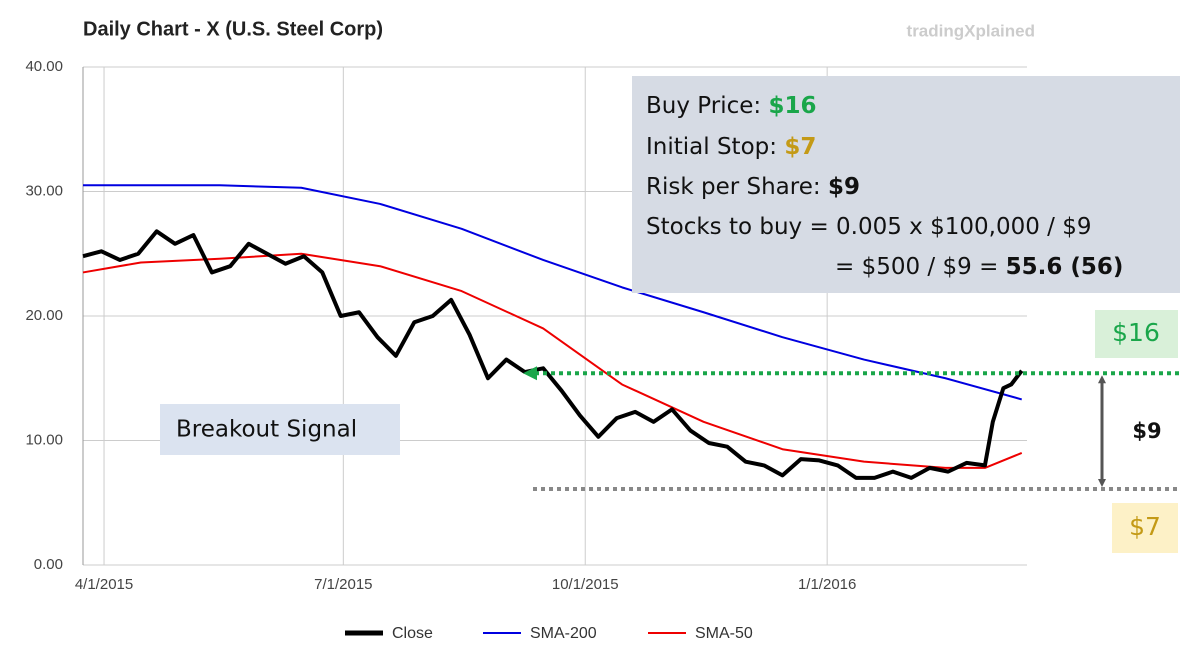 Image resolution: width=1200 pixels, height=657 pixels. What do you see at coordinates (1146, 431) in the screenshot?
I see `risk-label: $9` at bounding box center [1146, 431].